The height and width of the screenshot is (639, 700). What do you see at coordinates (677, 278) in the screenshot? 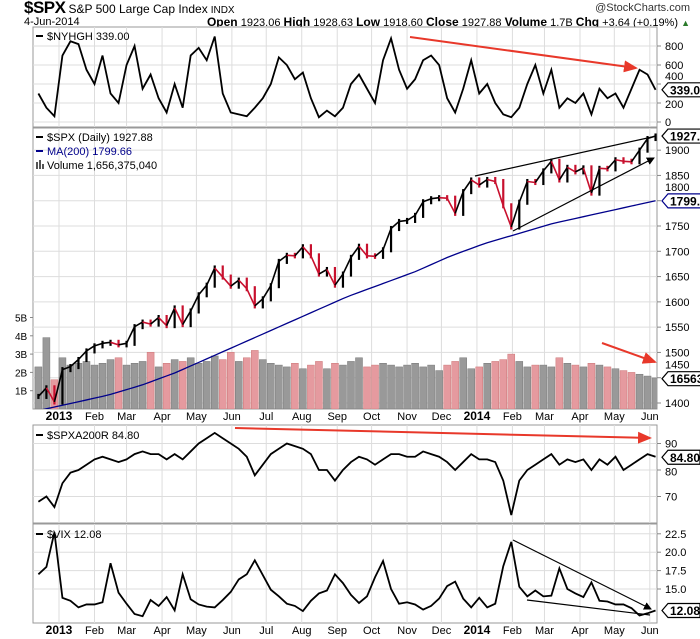
I see `y-tick-label: 1650` at bounding box center [677, 278].